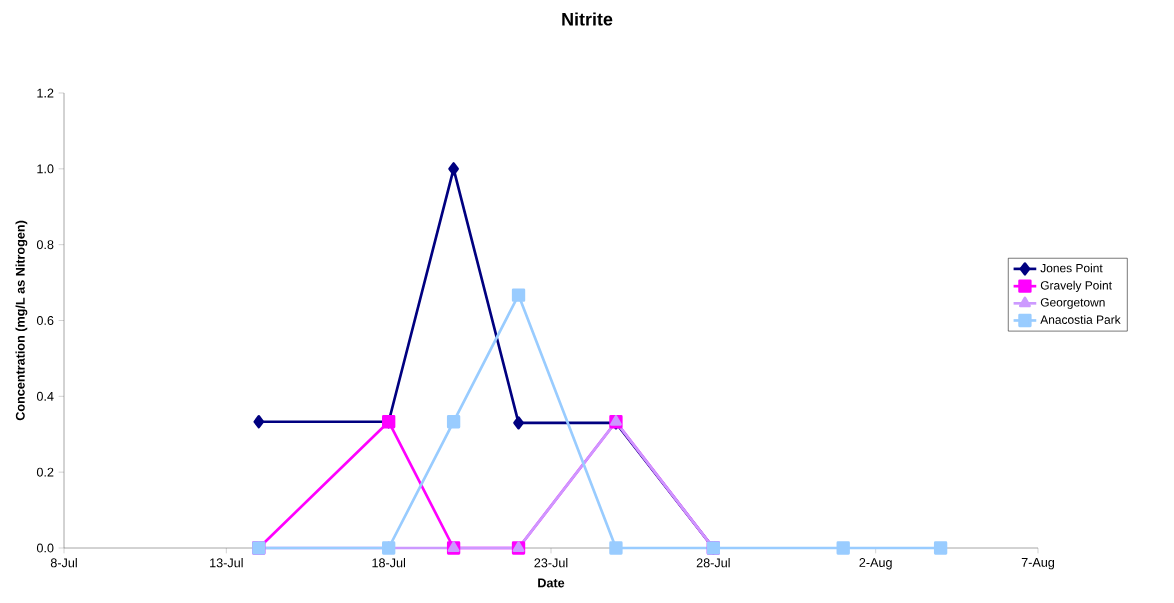  I want to click on x-tick-label: 13-Jul, so click(226, 563).